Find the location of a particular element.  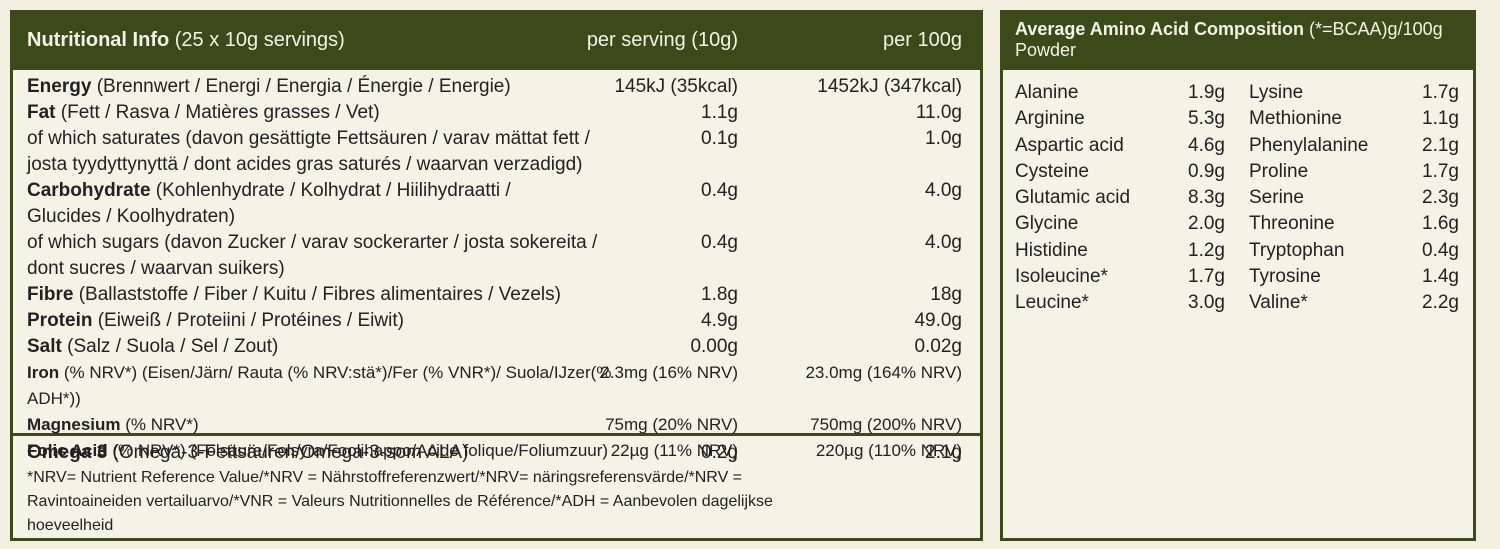

amino-acid-name: Threonine is located at coordinates (1292, 224).